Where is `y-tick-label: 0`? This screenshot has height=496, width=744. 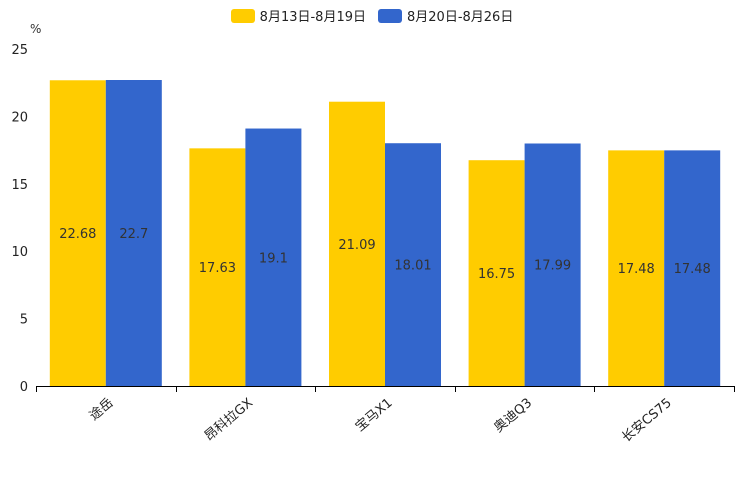 y-tick-label: 0 is located at coordinates (24, 387).